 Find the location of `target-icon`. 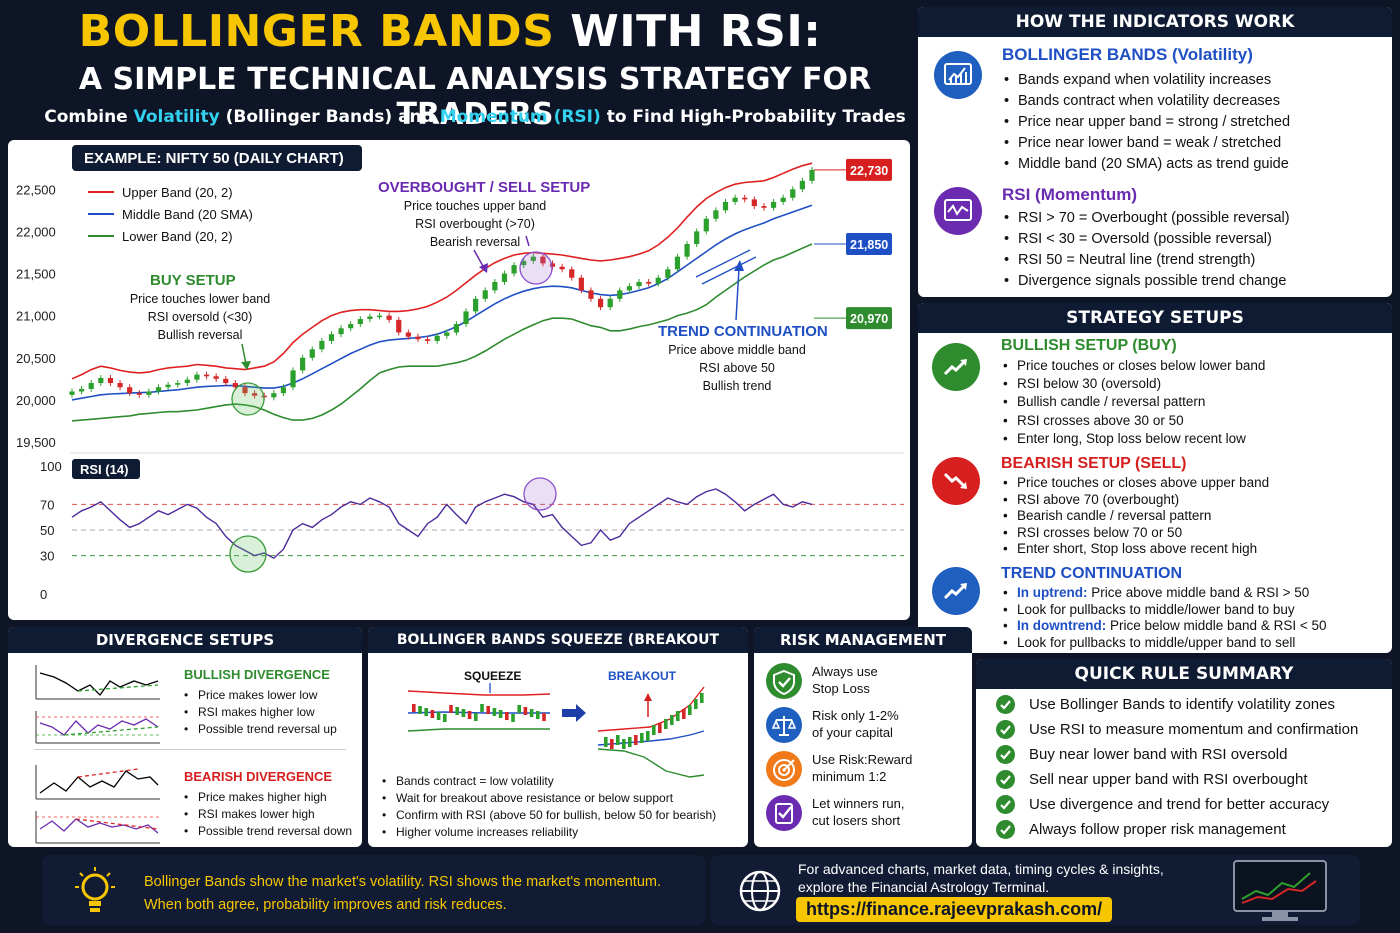

target-icon is located at coordinates (784, 769).